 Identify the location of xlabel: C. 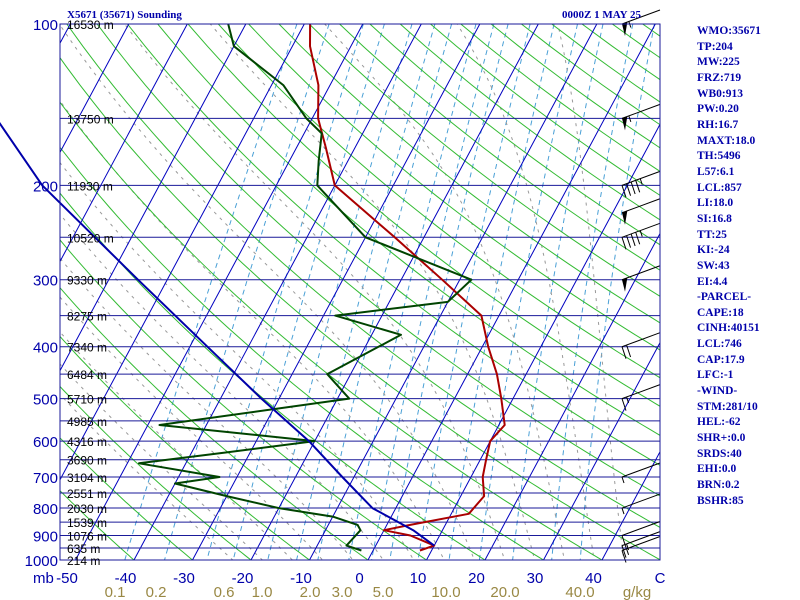
(660, 578).